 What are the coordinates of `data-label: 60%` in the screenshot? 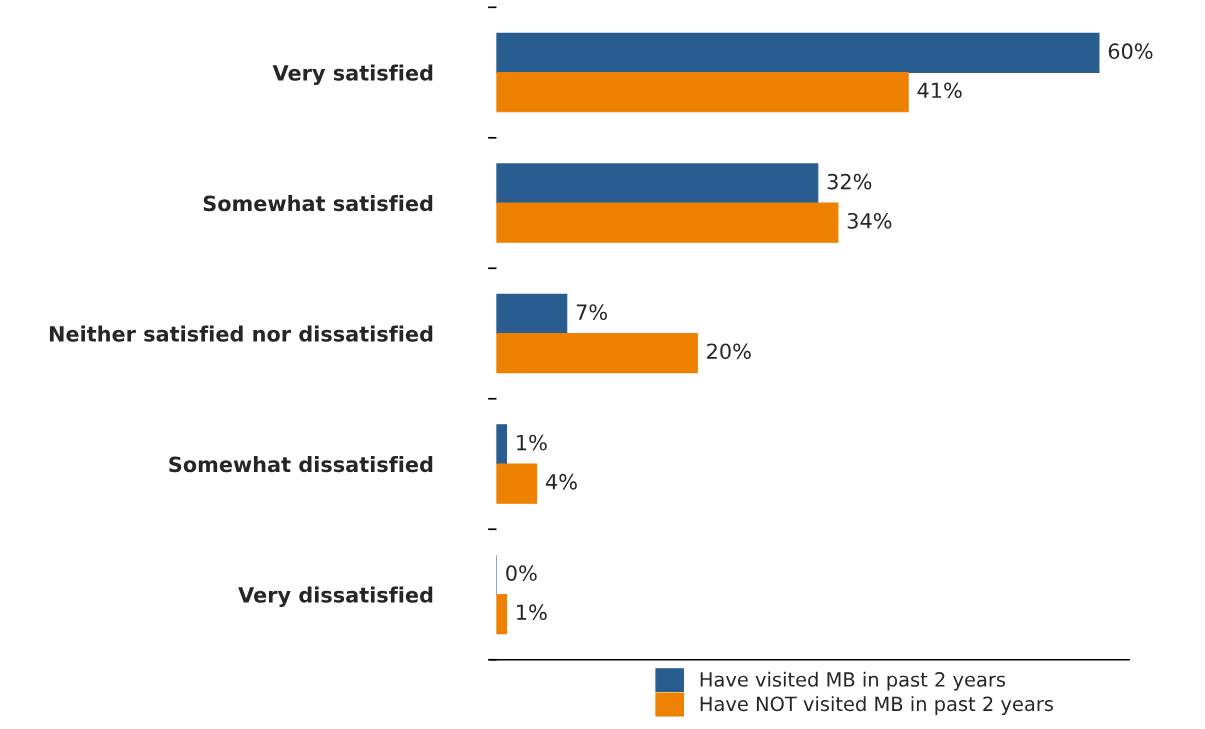 It's located at (1130, 51).